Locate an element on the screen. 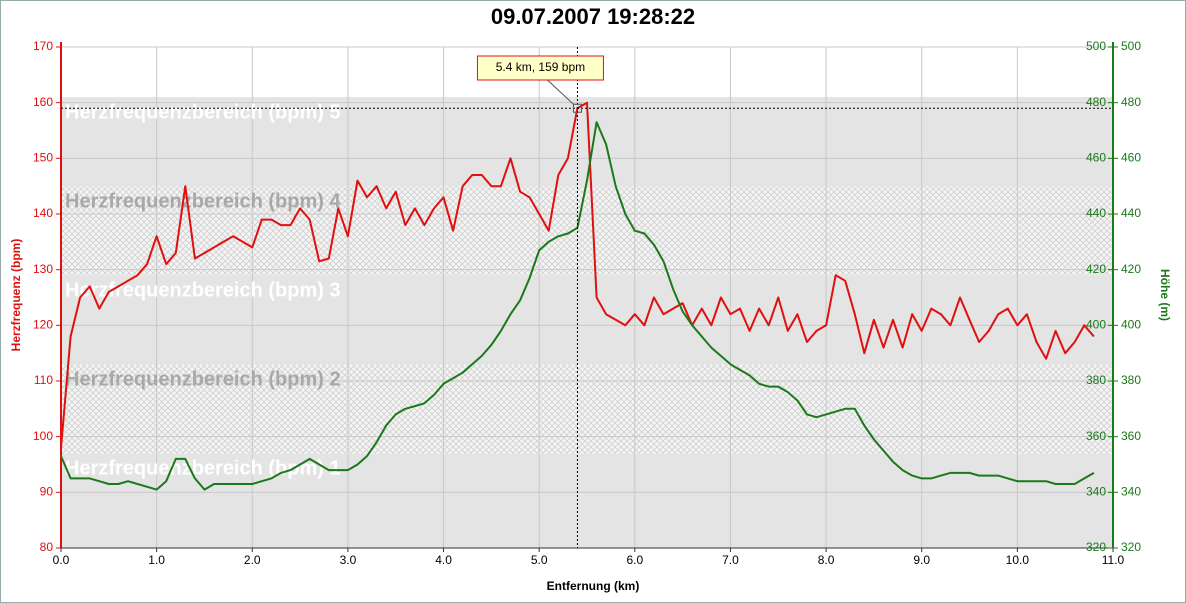 Image resolution: width=1186 pixels, height=603 pixels. y-tick-label: 130 is located at coordinates (43, 269).